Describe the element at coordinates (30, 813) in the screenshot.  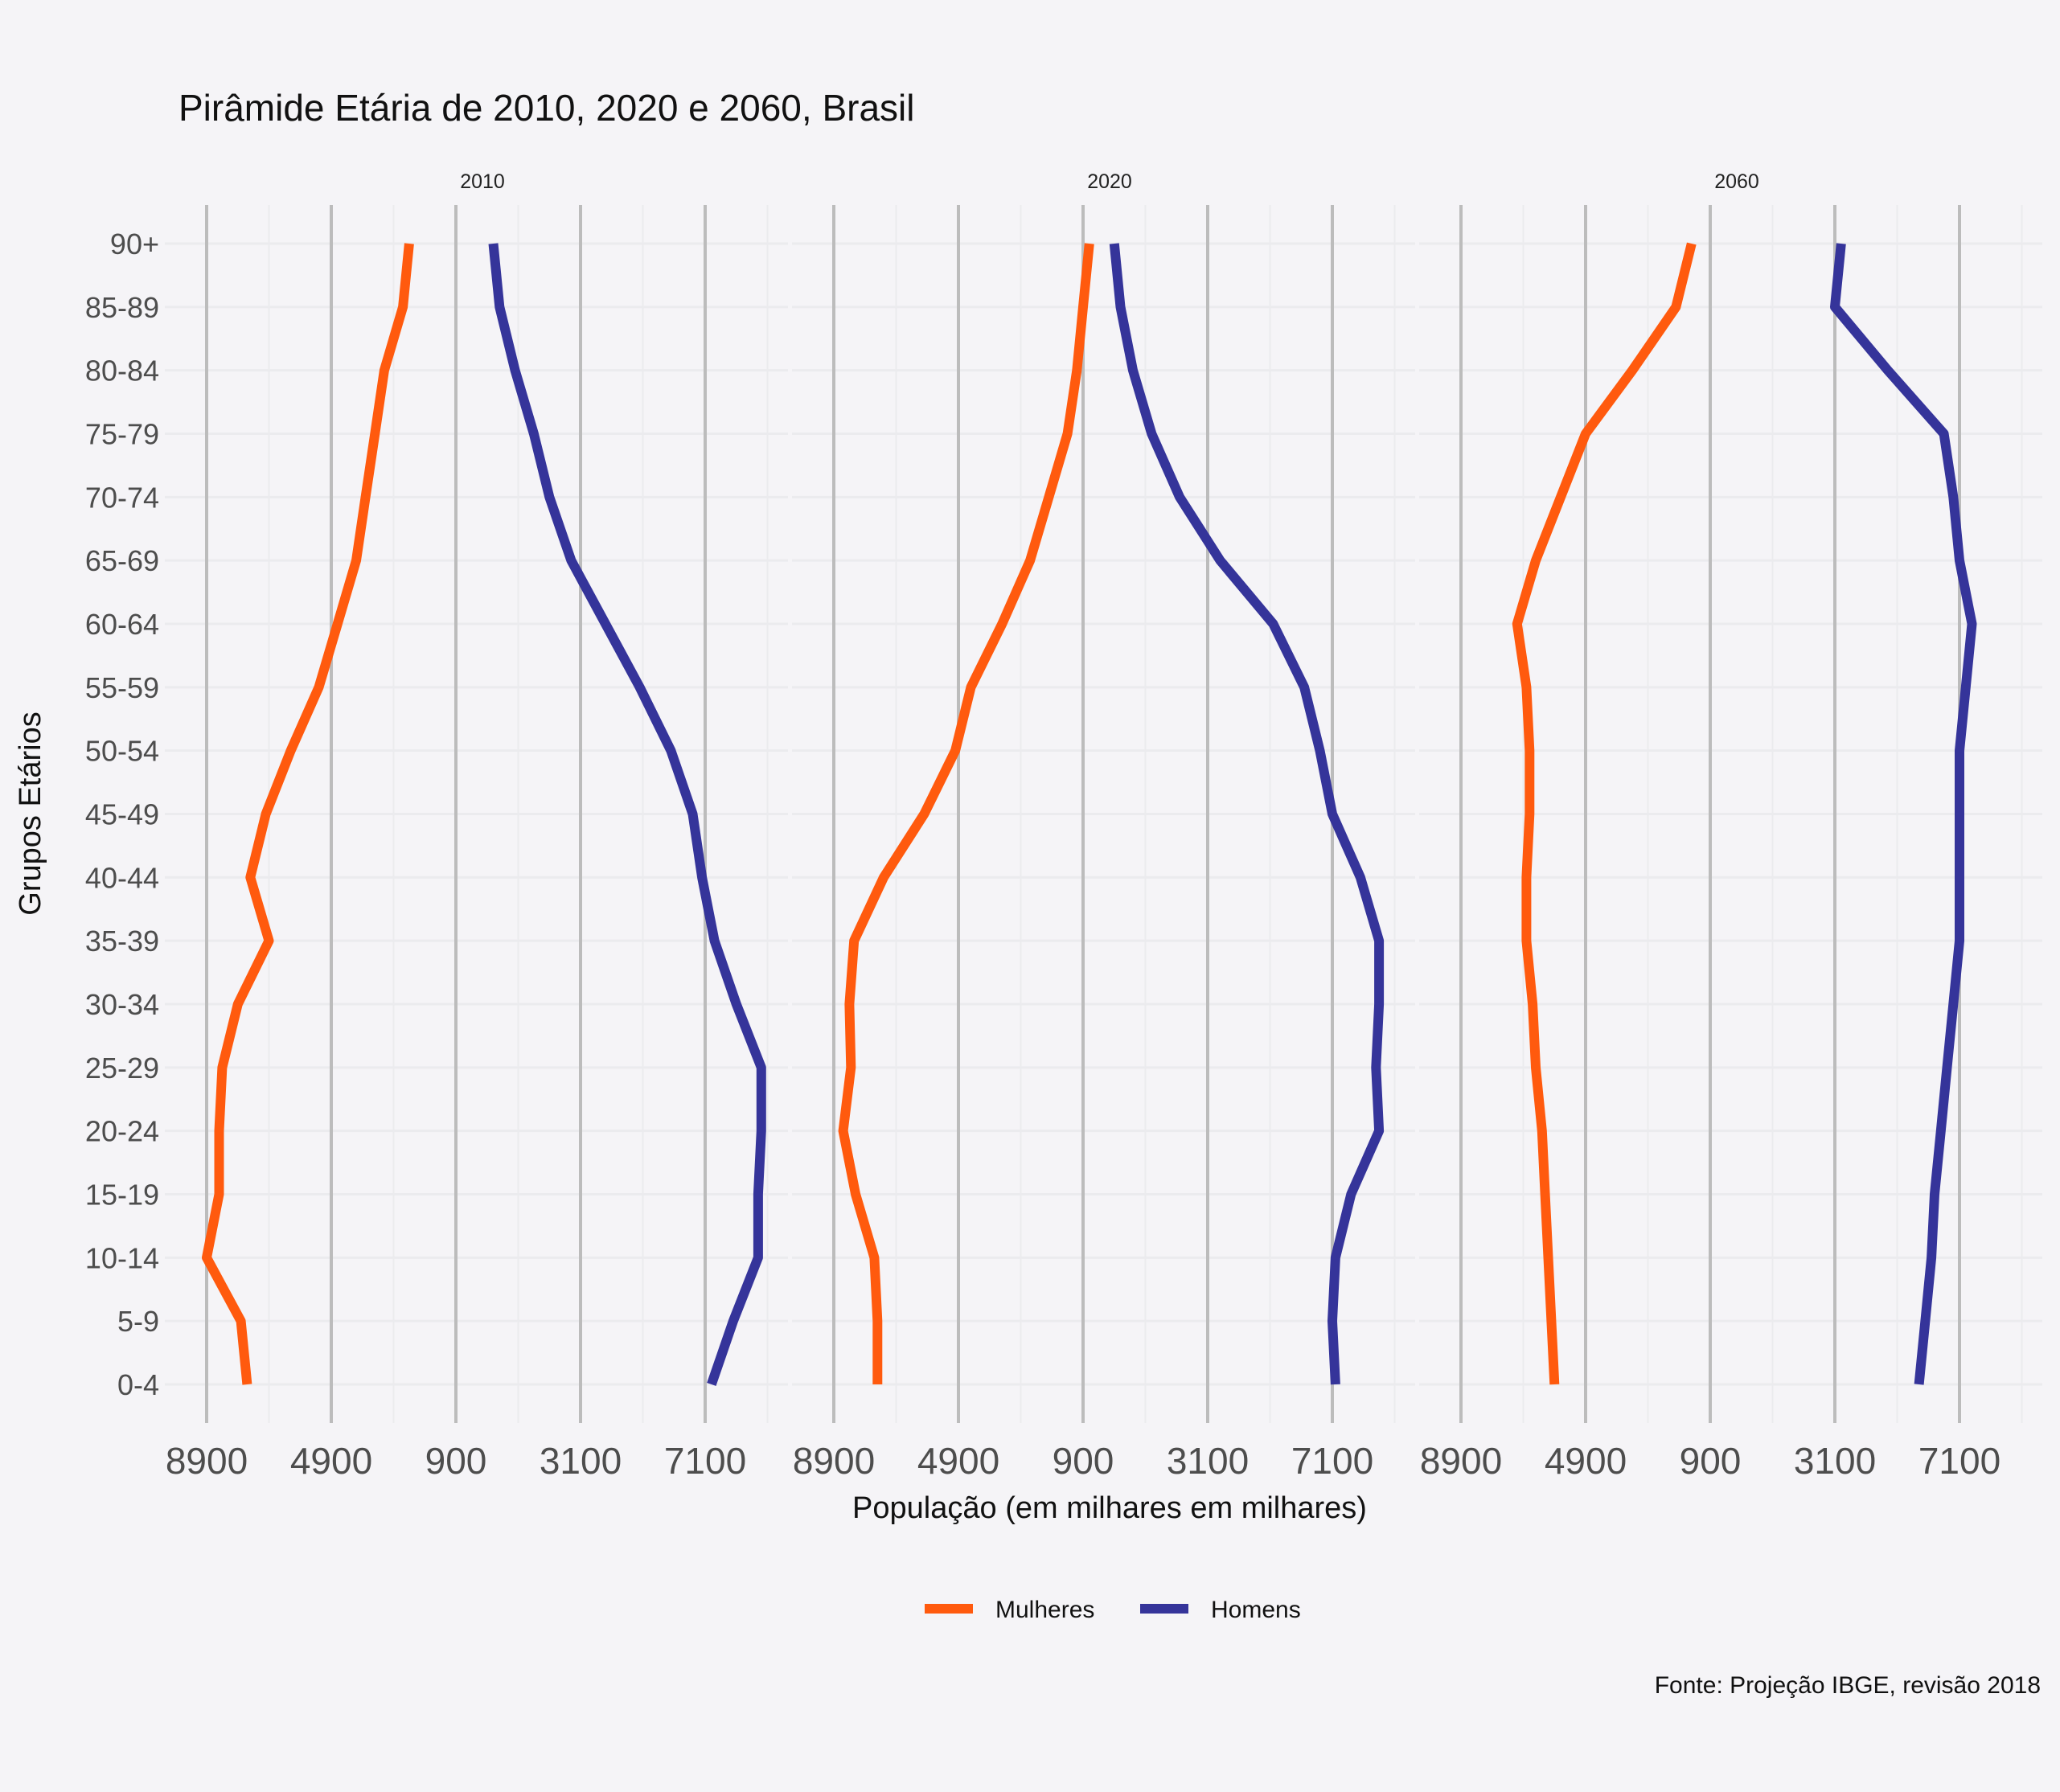
I see `y-axis-label: Grupos Etários` at that location.